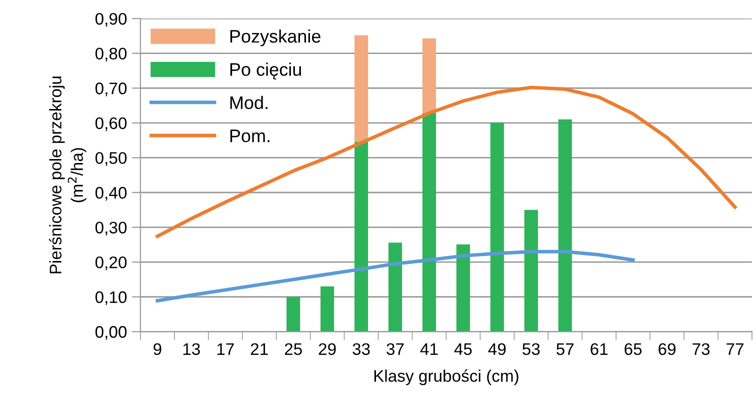 This screenshot has height=412, width=755. I want to click on line-series, so click(395, 276).